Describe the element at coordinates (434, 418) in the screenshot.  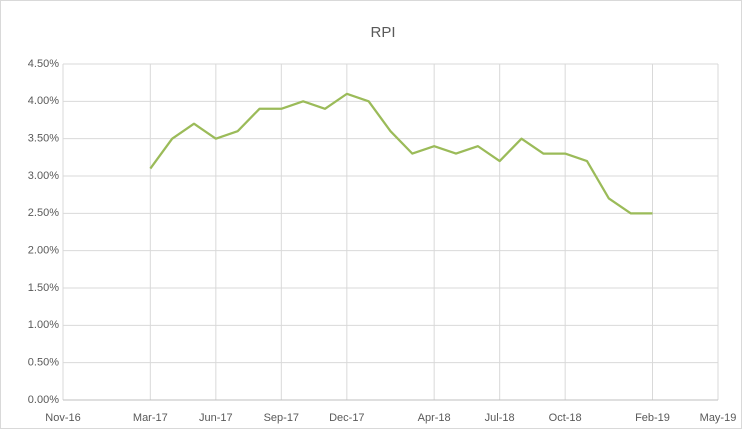
I see `x-tick-label: Apr-18` at that location.